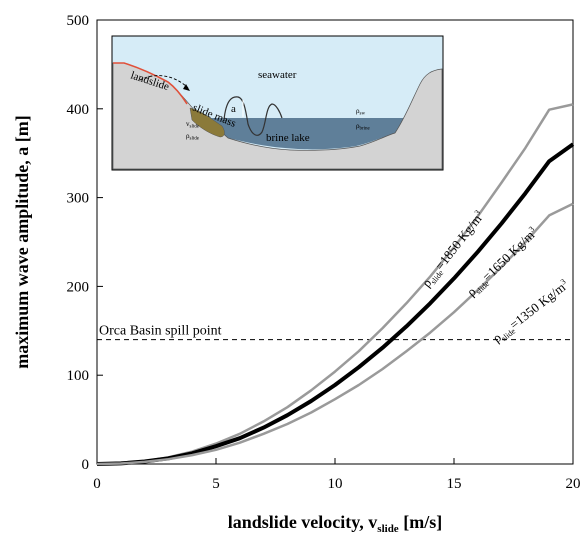 The width and height of the screenshot is (587, 537). Describe the element at coordinates (85, 243) in the screenshot. I see `y-axis: 0 100 200 300 400 500` at that location.